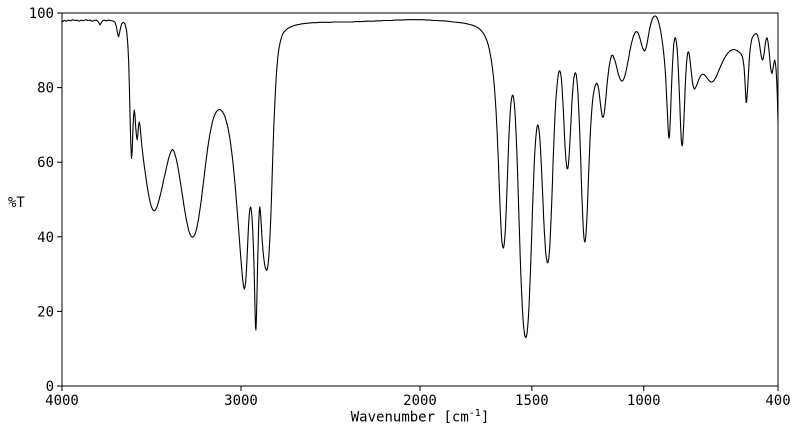 The width and height of the screenshot is (800, 441). I want to click on x-axis-label-close: ], so click(485, 417).